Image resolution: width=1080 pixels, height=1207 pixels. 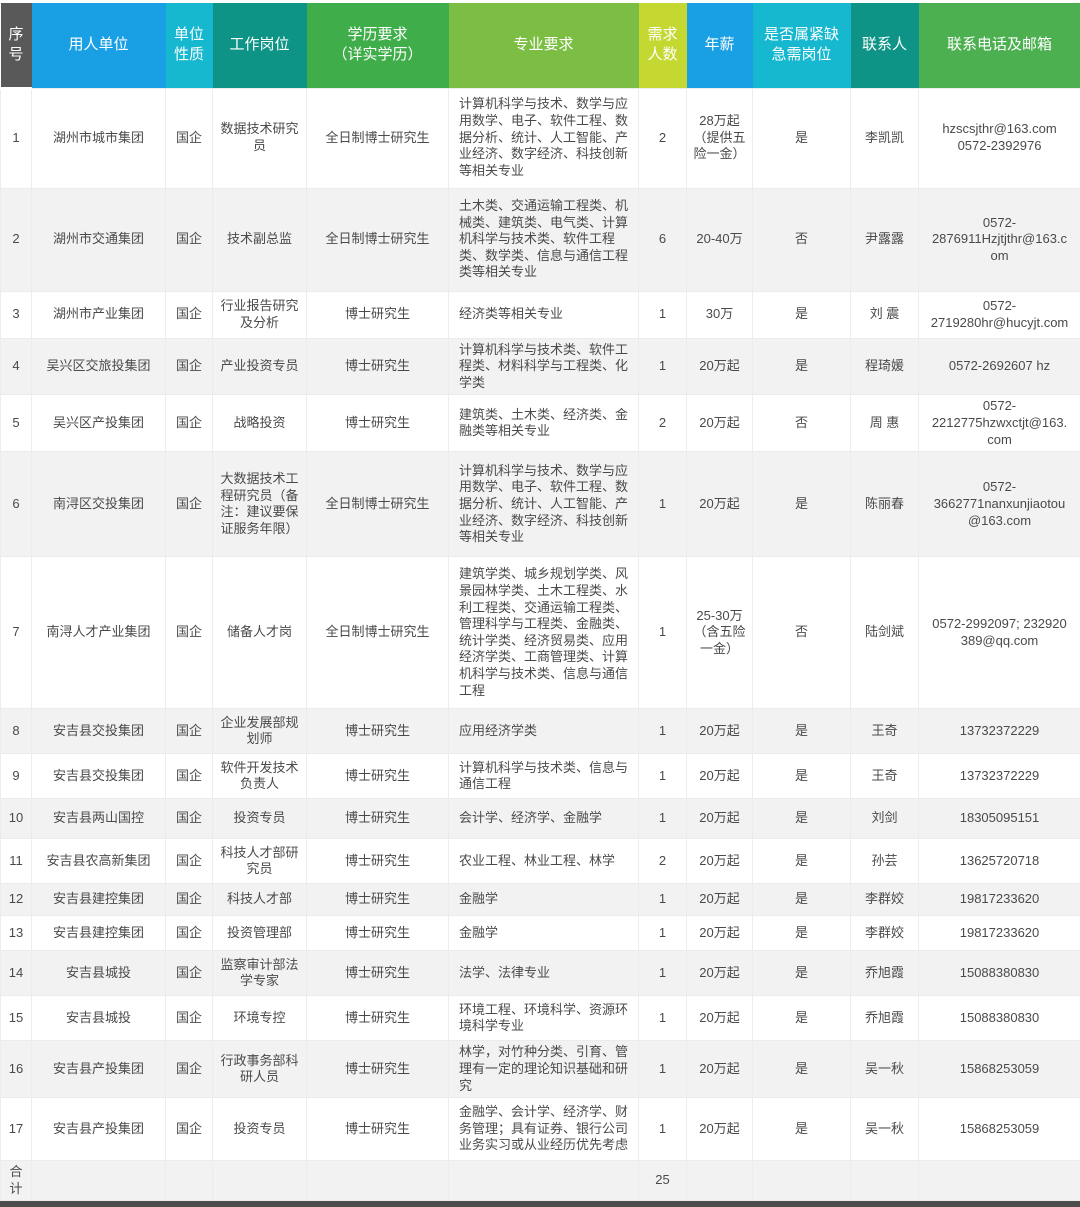 I want to click on cell-major: 法学、法律专业, so click(x=544, y=973).